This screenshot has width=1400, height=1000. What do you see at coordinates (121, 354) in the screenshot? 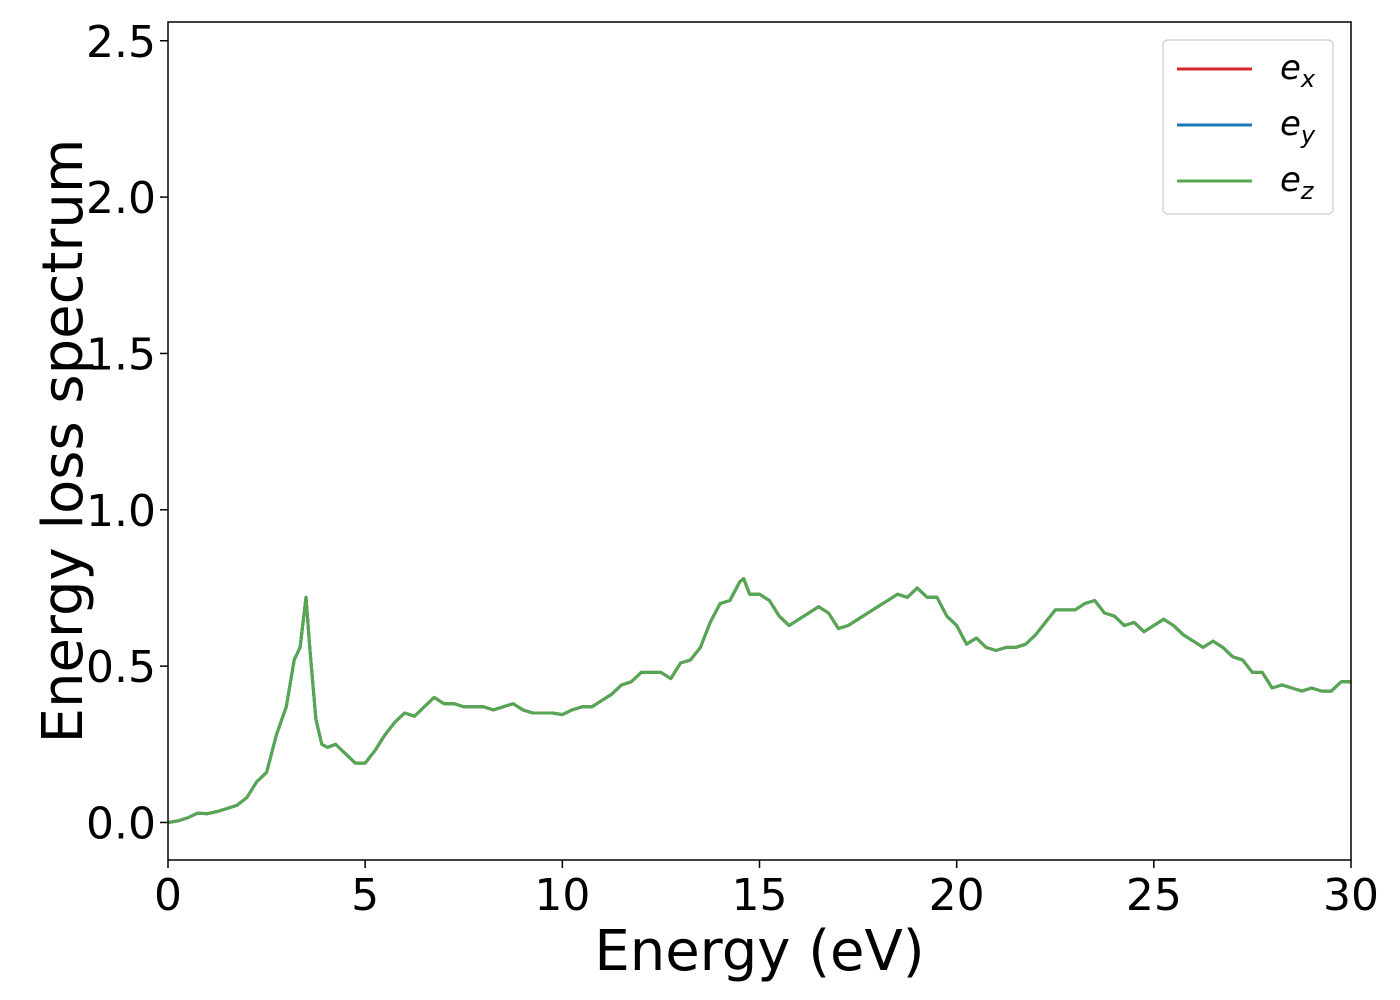
I see `y-tick-label: 1.5` at bounding box center [121, 354].